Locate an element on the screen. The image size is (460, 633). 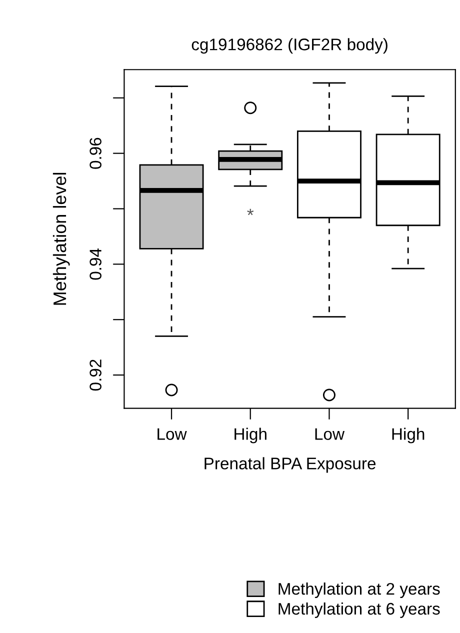
x-axis-title: Prenatal BPA Exposure is located at coordinates (290, 465).